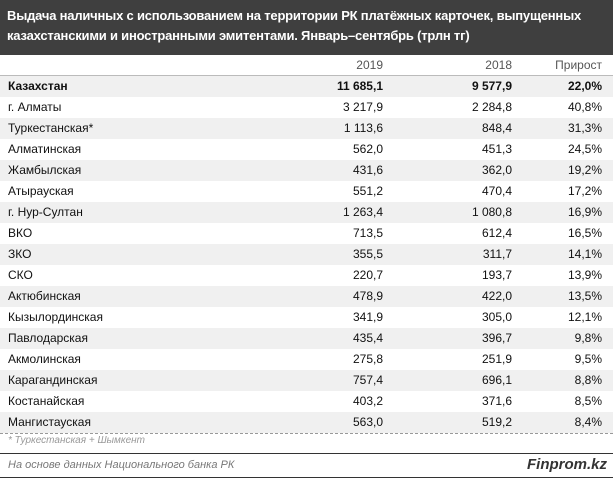 Image resolution: width=613 pixels, height=479 pixels. I want to click on region-name: Мангистауская, so click(49, 422).